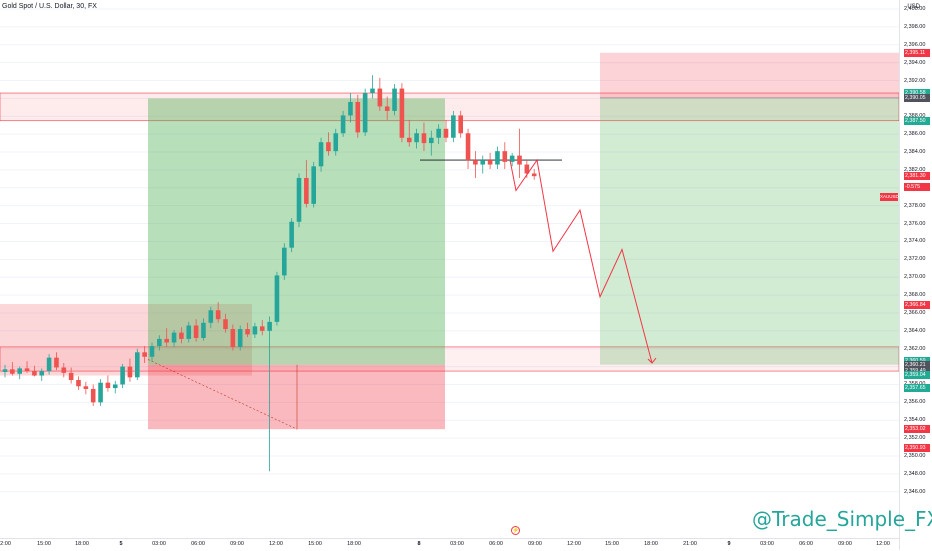  What do you see at coordinates (419, 544) in the screenshot?
I see `time-tick: 8` at bounding box center [419, 544].